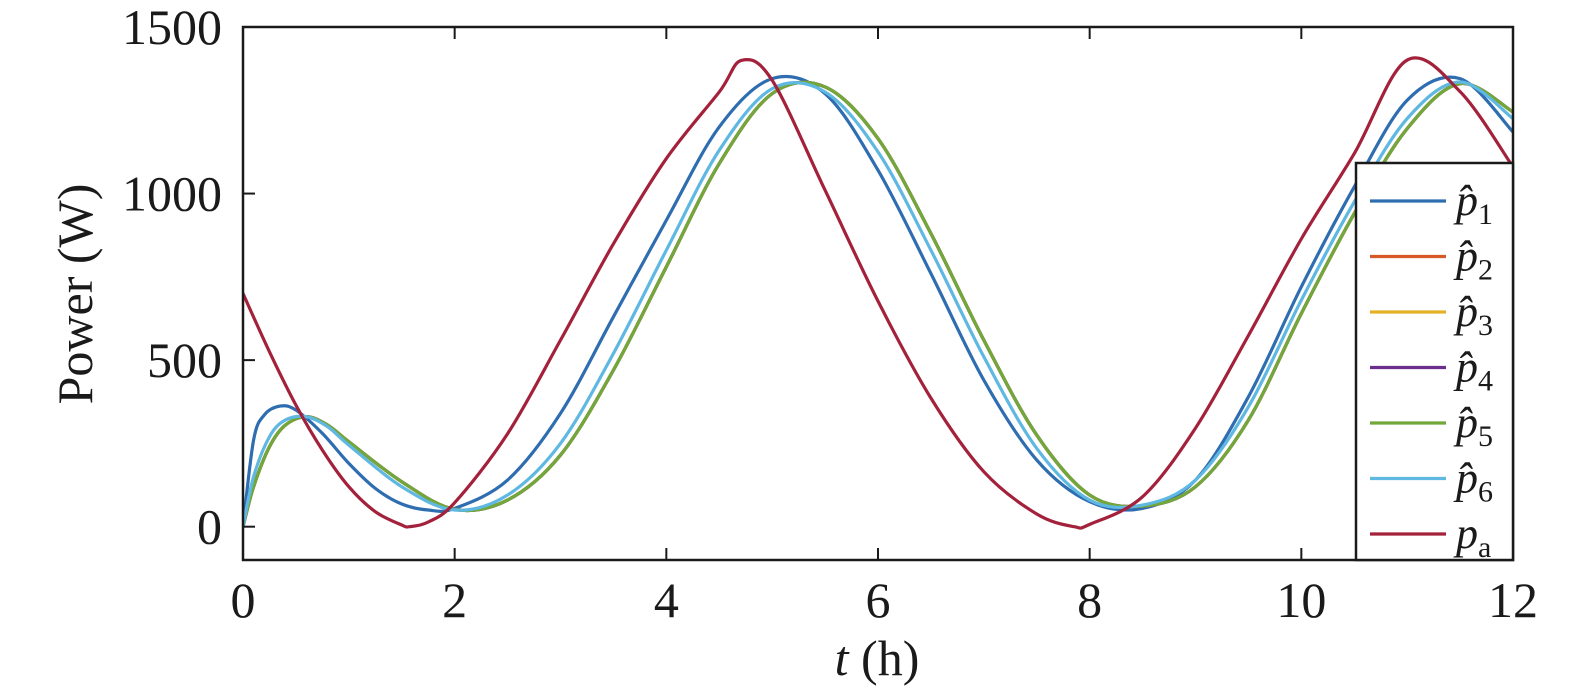 The width and height of the screenshot is (1575, 693). Describe the element at coordinates (1301, 600) in the screenshot. I see `x-tick-label: 10` at that location.